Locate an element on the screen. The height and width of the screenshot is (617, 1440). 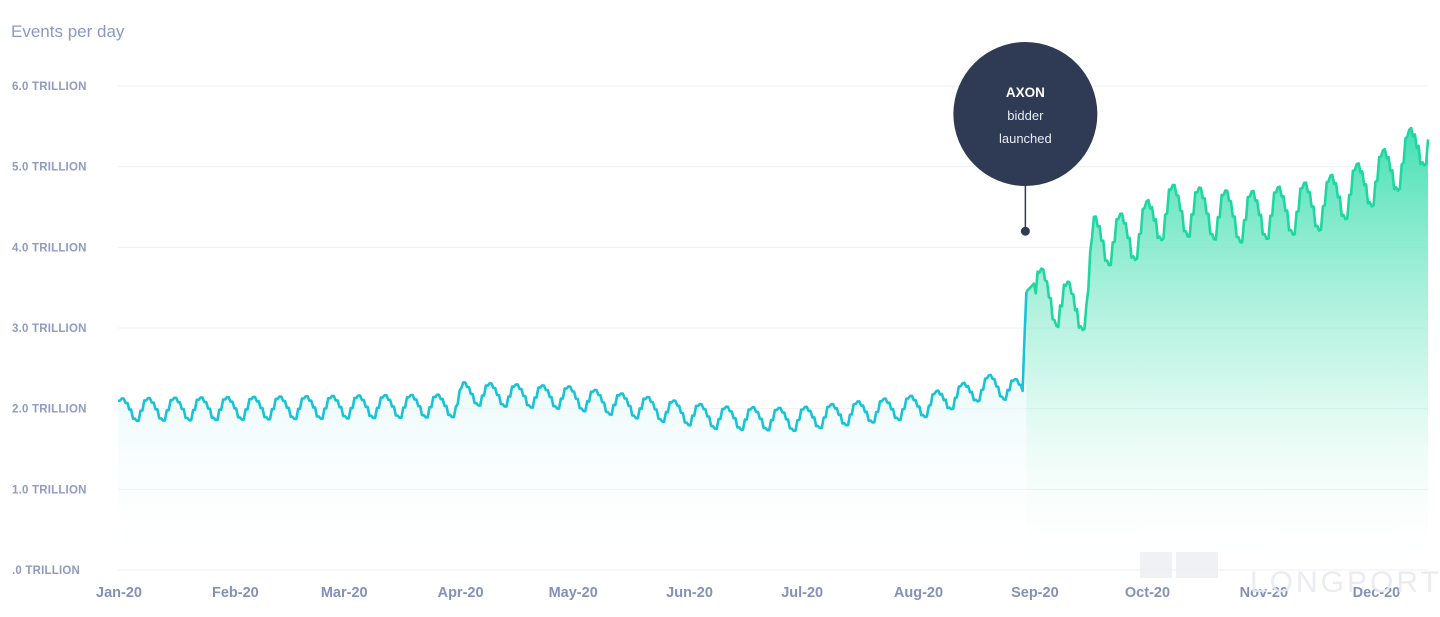
annotation-bubble is located at coordinates (1025, 114).